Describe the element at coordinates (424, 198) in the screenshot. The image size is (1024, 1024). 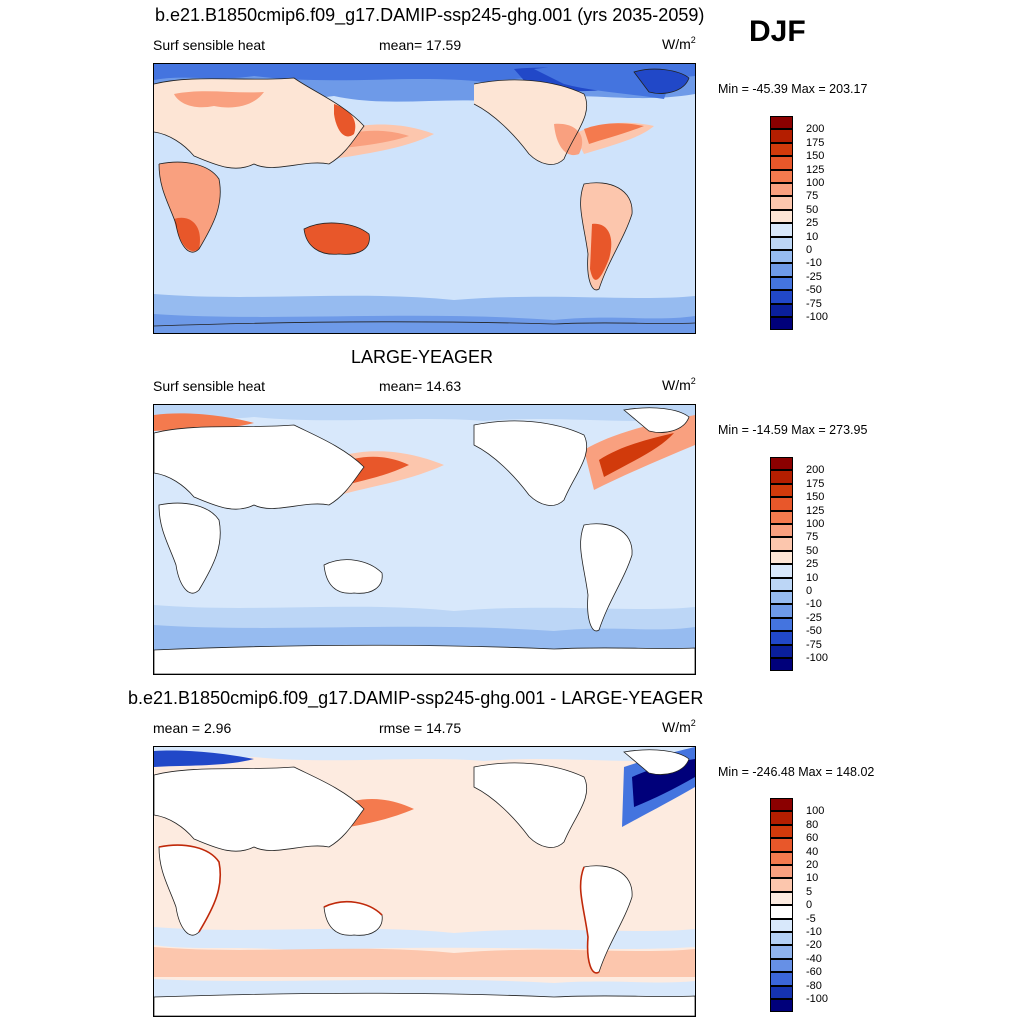
I see `panel1-map` at that location.